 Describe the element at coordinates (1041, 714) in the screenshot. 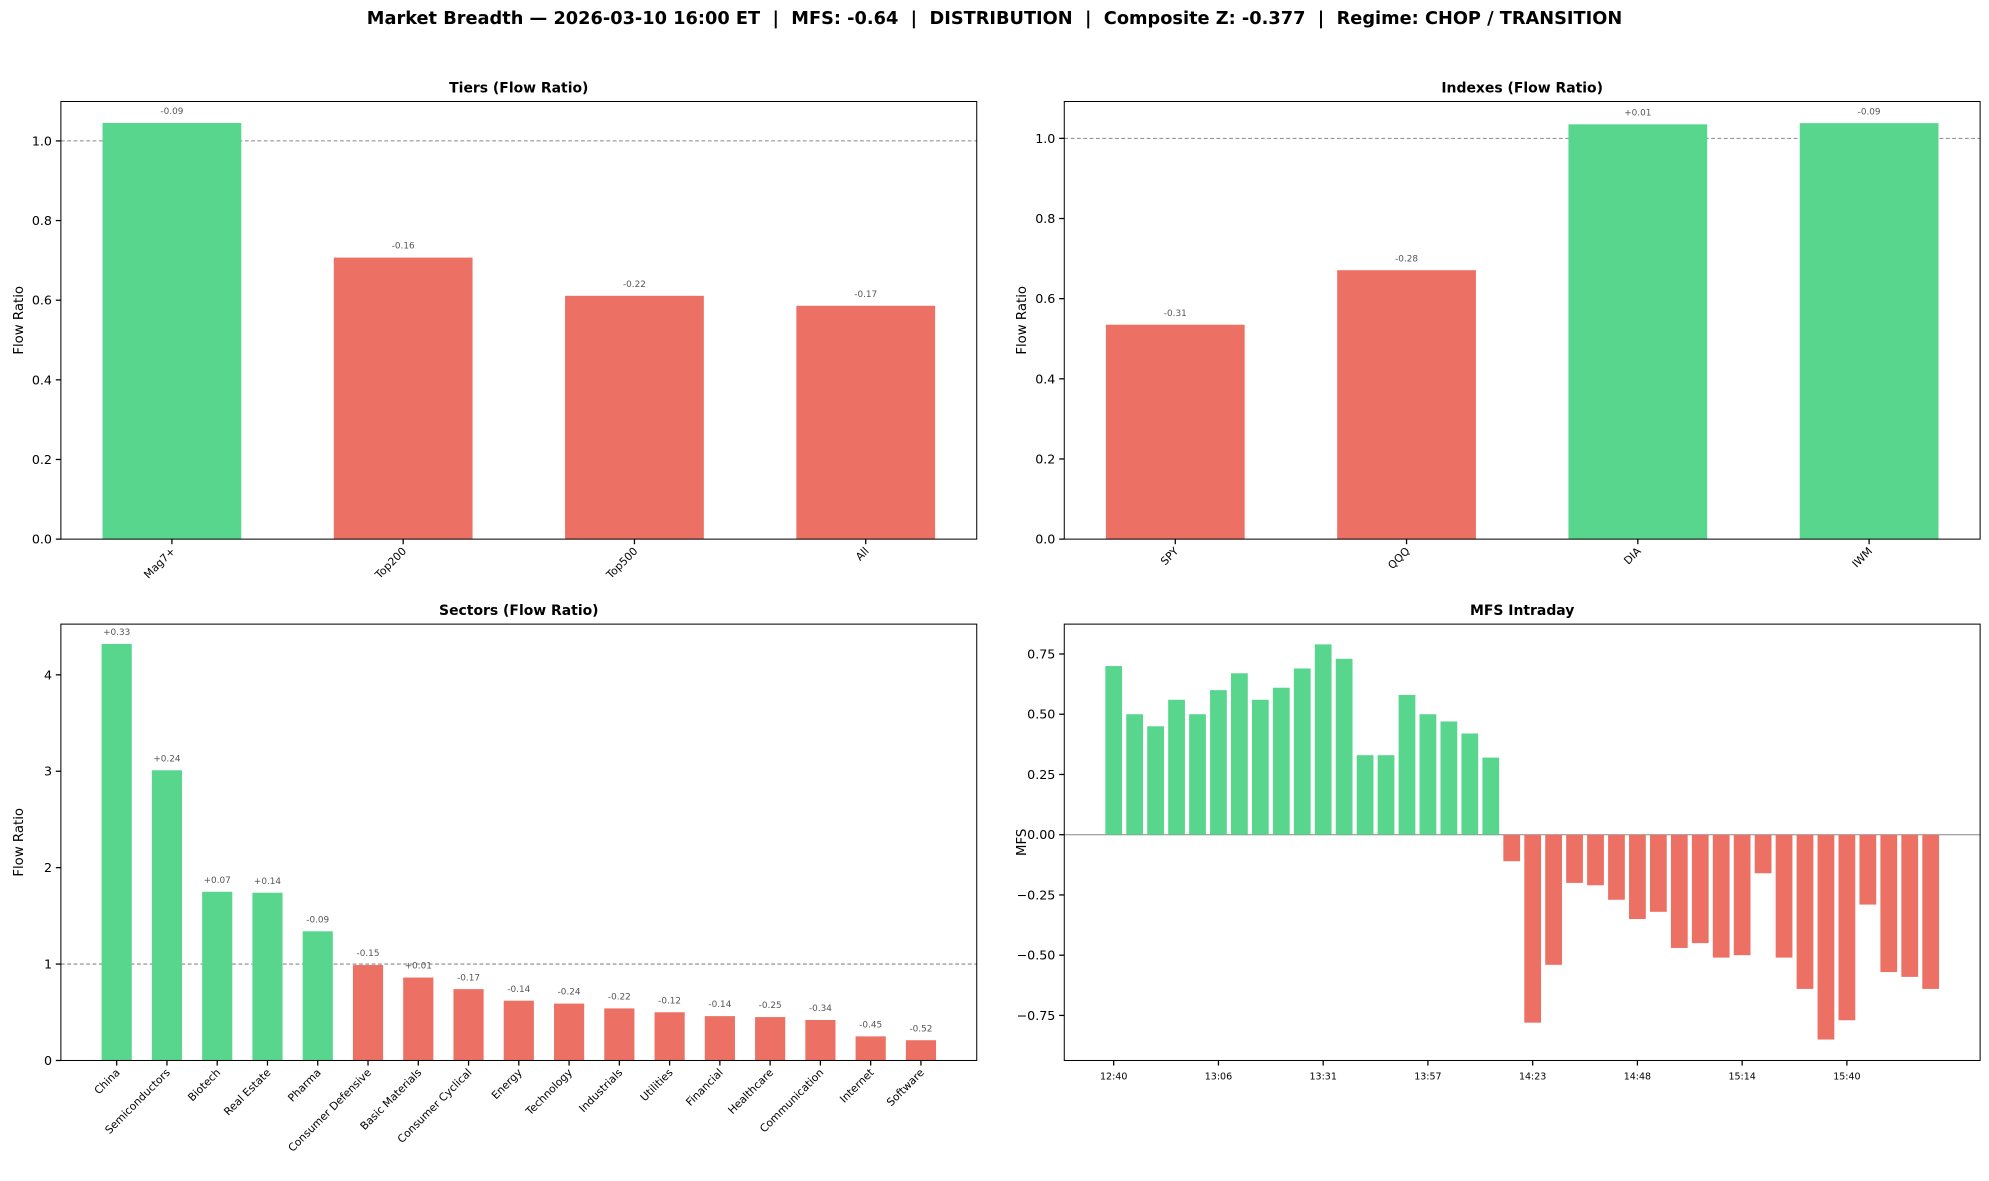

I see `y-tick-label: 0.50` at that location.